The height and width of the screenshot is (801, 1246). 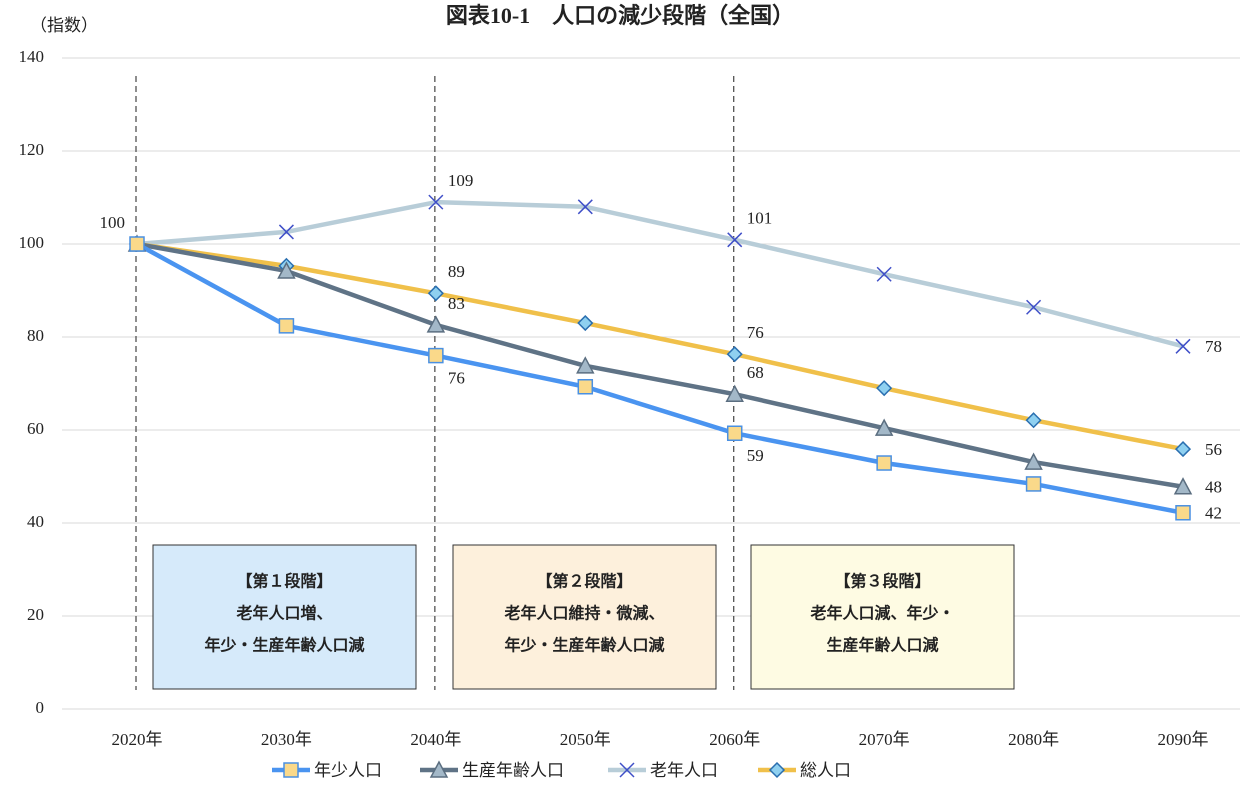 What do you see at coordinates (348, 771) in the screenshot?
I see `legend-label: 年少人口` at bounding box center [348, 771].